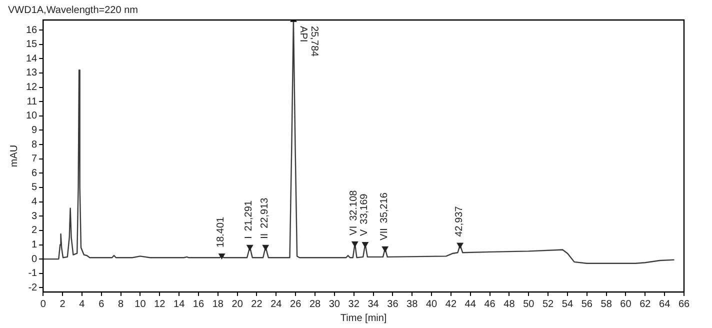  Describe the element at coordinates (276, 304) in the screenshot. I see `x-tick-label: 24` at that location.